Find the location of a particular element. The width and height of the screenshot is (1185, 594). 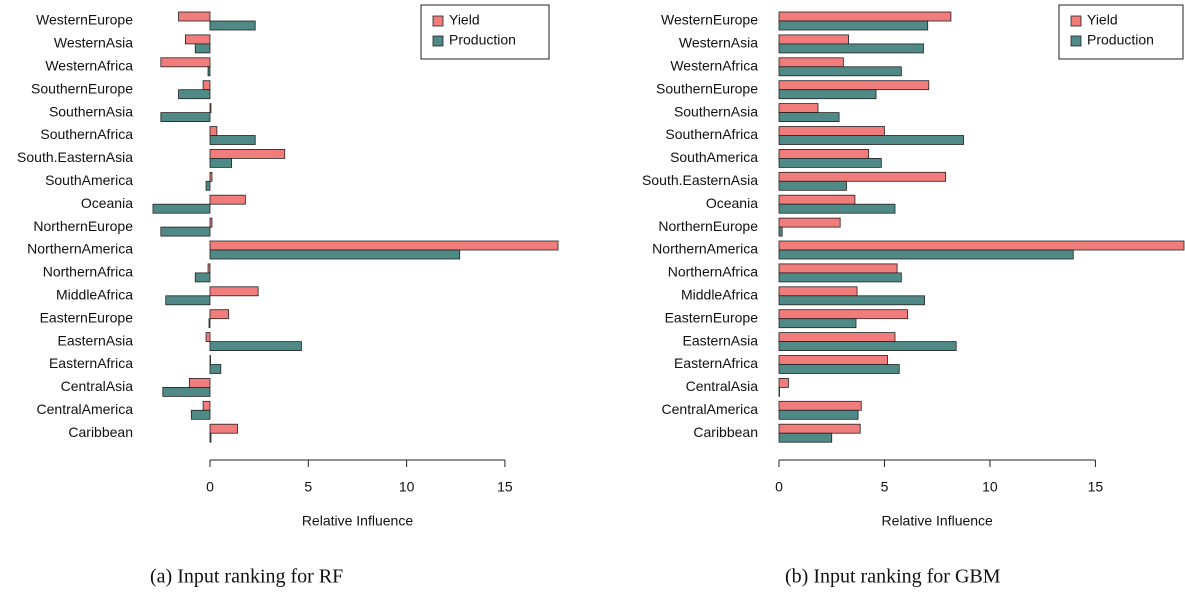

category-label: Caribbean is located at coordinates (725, 432).